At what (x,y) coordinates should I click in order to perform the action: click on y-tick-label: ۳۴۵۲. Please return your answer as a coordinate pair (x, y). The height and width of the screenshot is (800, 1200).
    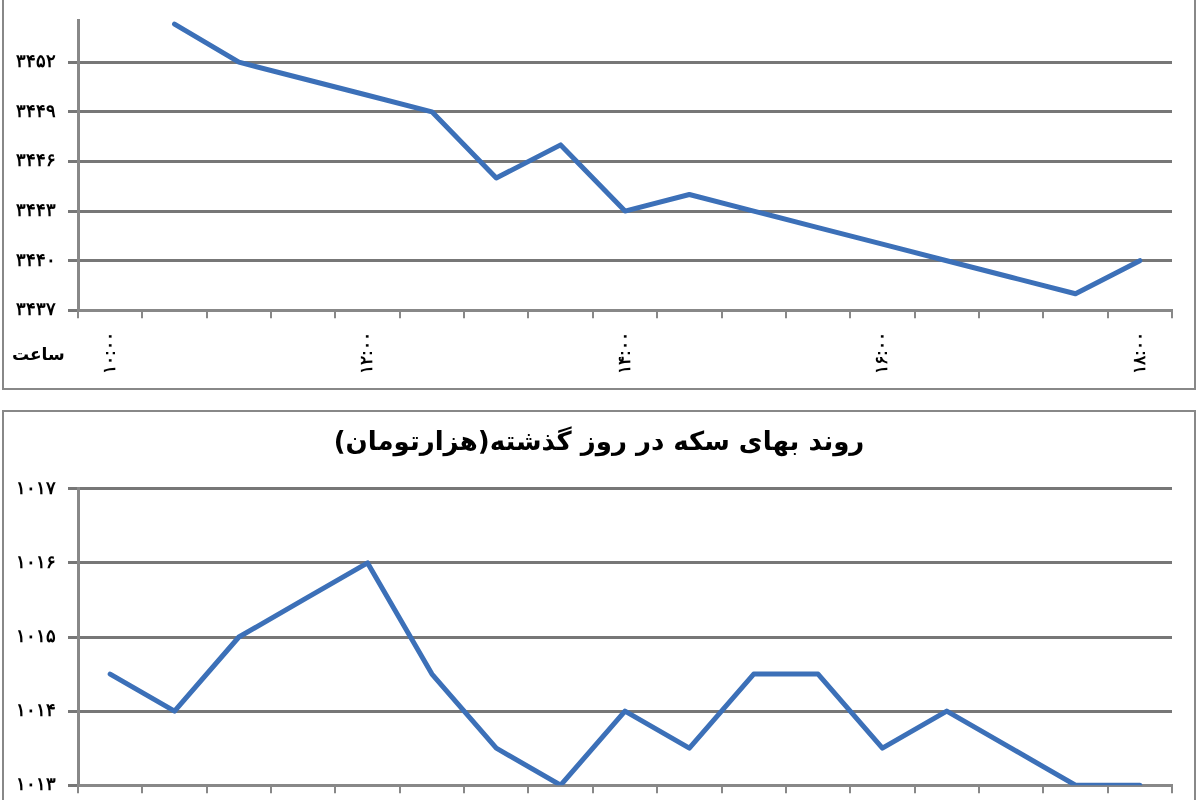
    Looking at the image, I should click on (36, 61).